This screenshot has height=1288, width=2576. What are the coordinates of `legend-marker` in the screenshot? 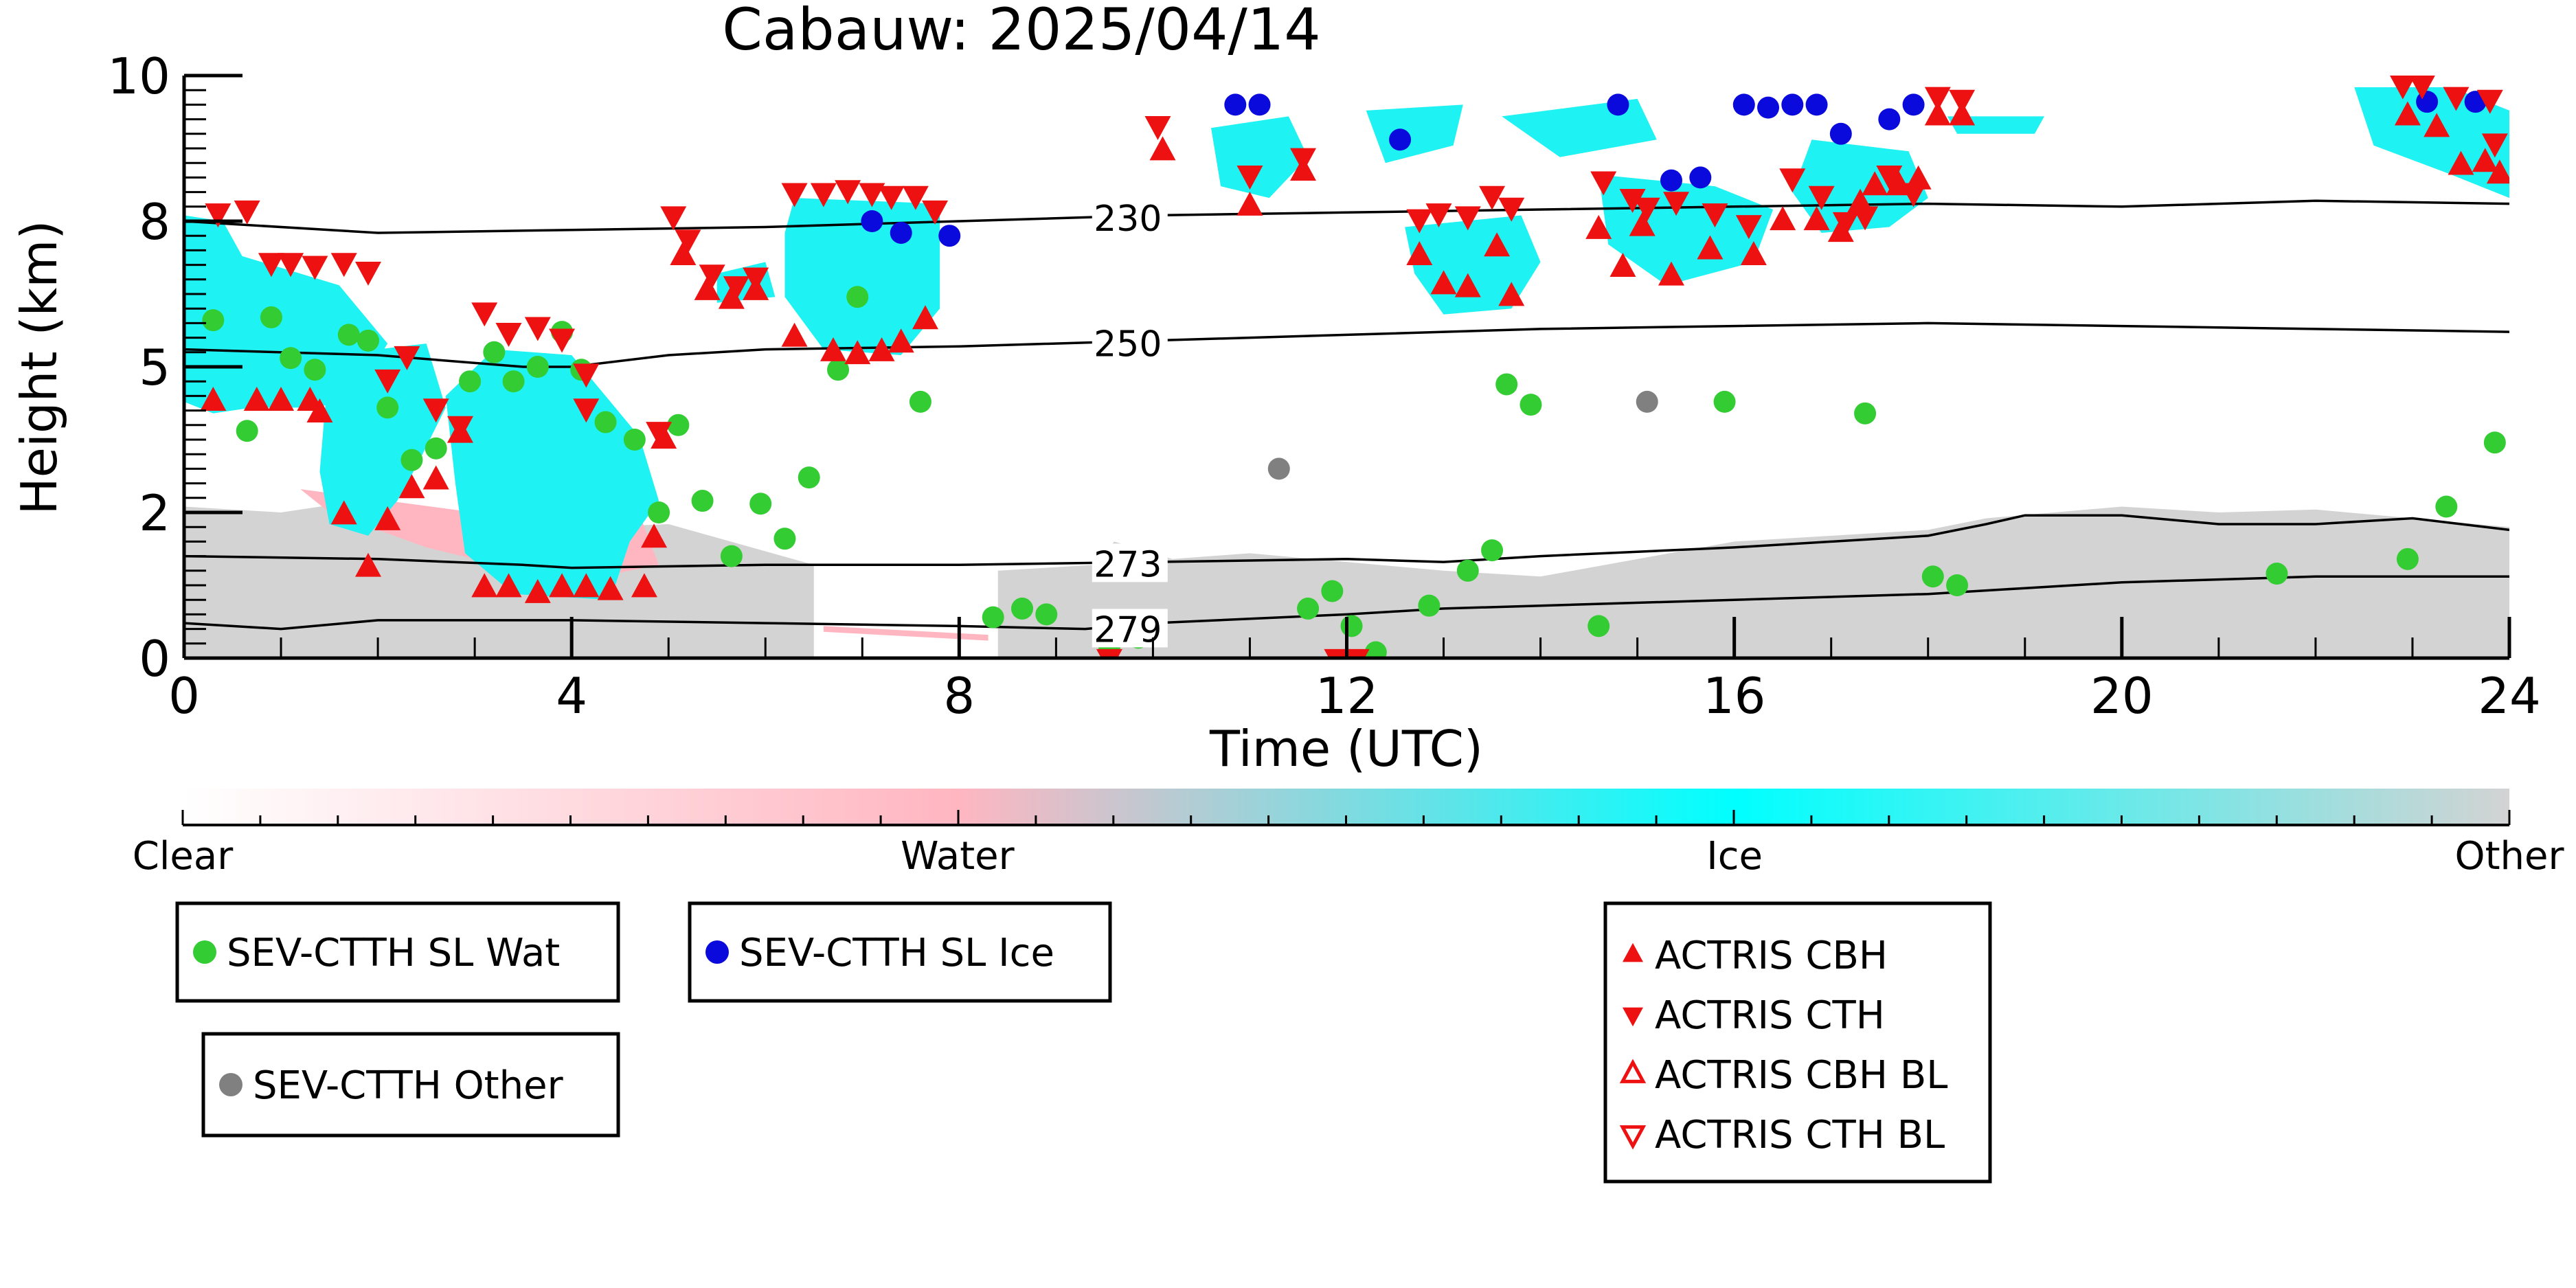 It's located at (204, 952).